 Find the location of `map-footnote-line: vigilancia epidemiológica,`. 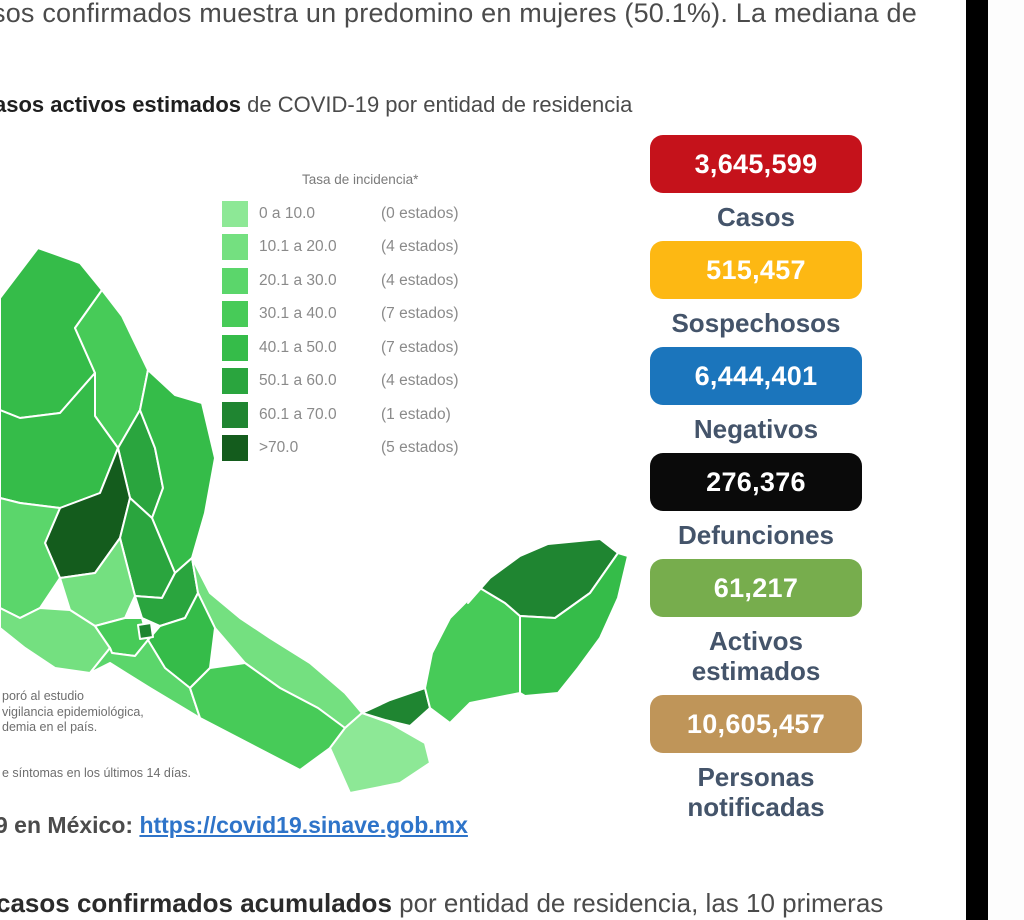

map-footnote-line: vigilancia epidemiológica, is located at coordinates (73, 711).